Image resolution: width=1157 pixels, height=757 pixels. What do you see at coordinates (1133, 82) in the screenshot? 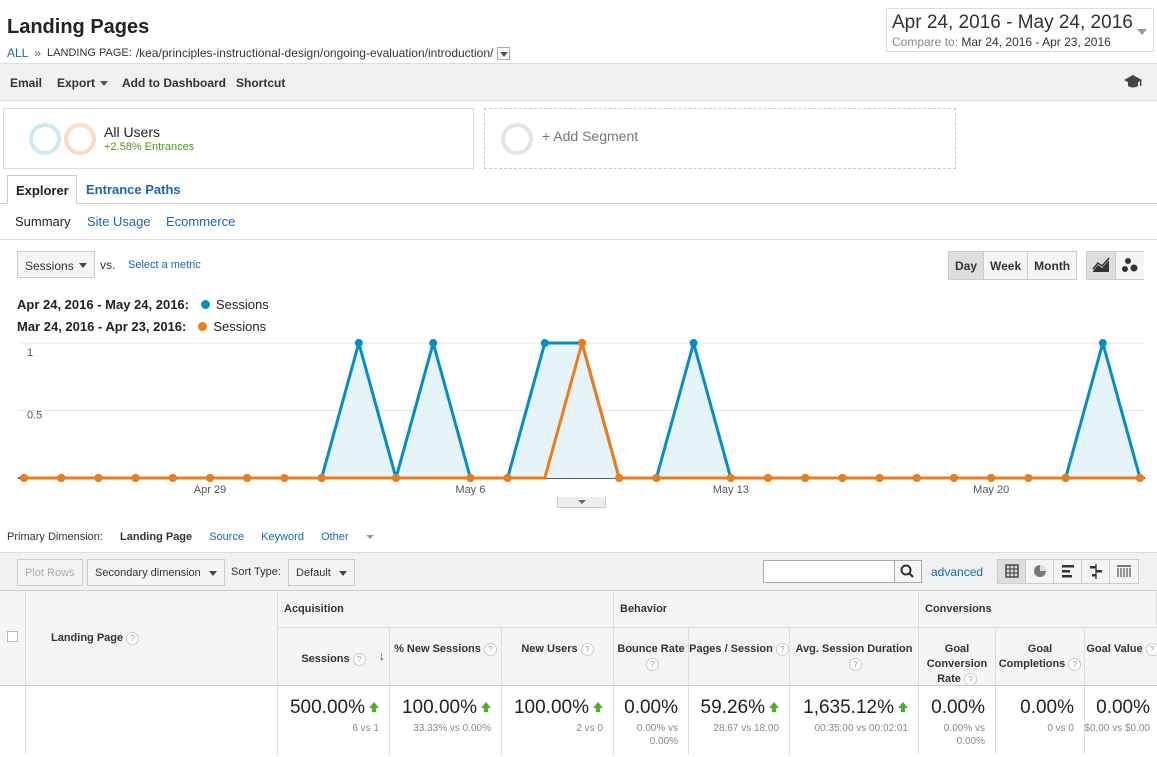
I see `graduation-cap-icon` at bounding box center [1133, 82].